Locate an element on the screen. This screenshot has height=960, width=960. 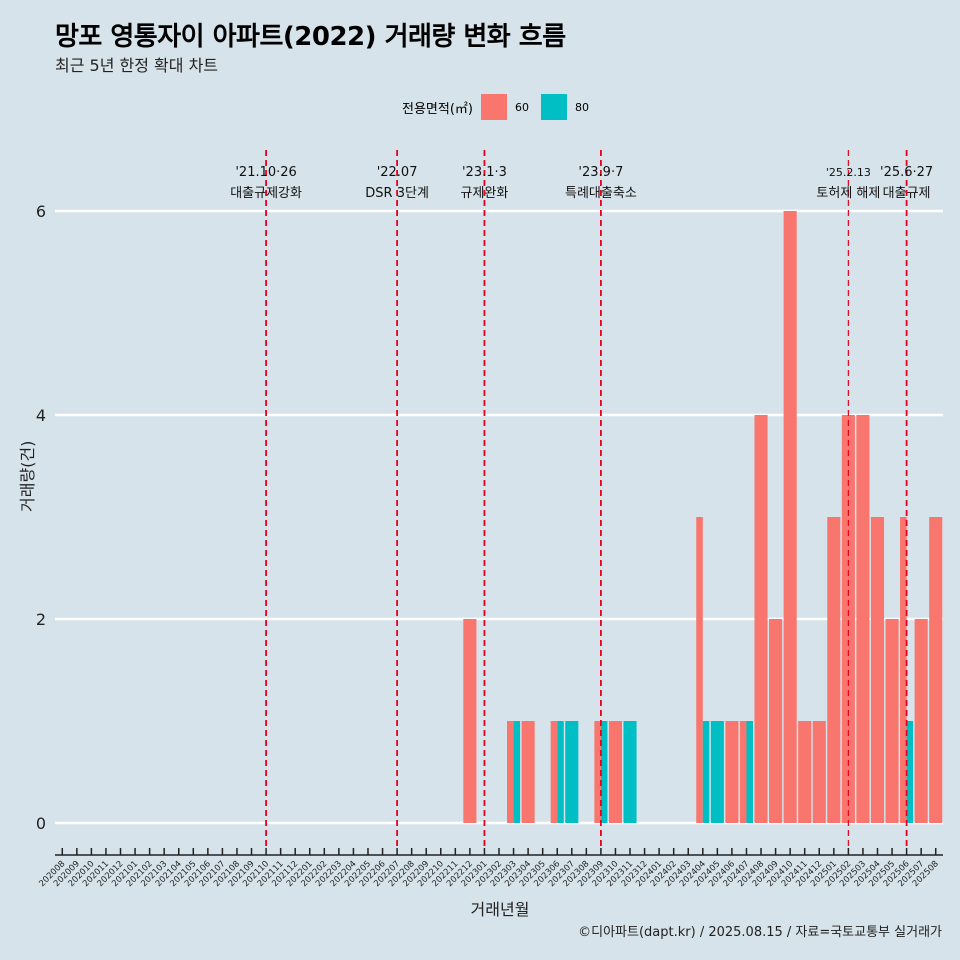
event-date: '22.07 is located at coordinates (397, 172).